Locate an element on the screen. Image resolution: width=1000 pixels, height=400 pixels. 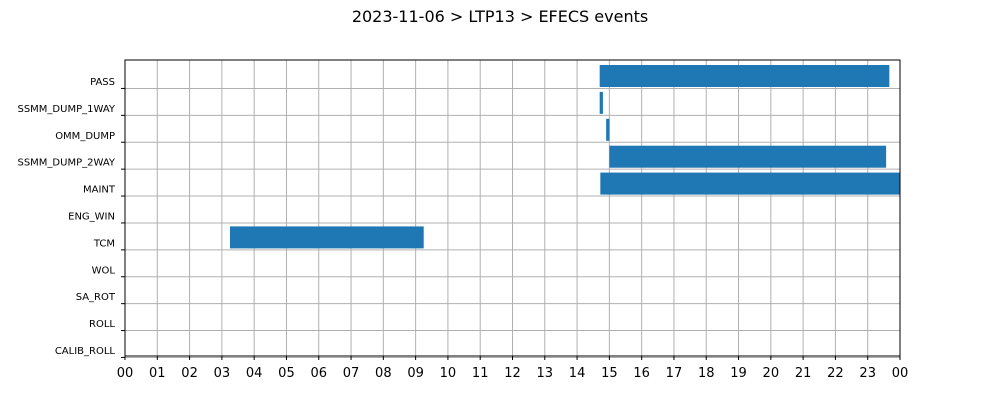
x-tick-label: 17 is located at coordinates (674, 373).